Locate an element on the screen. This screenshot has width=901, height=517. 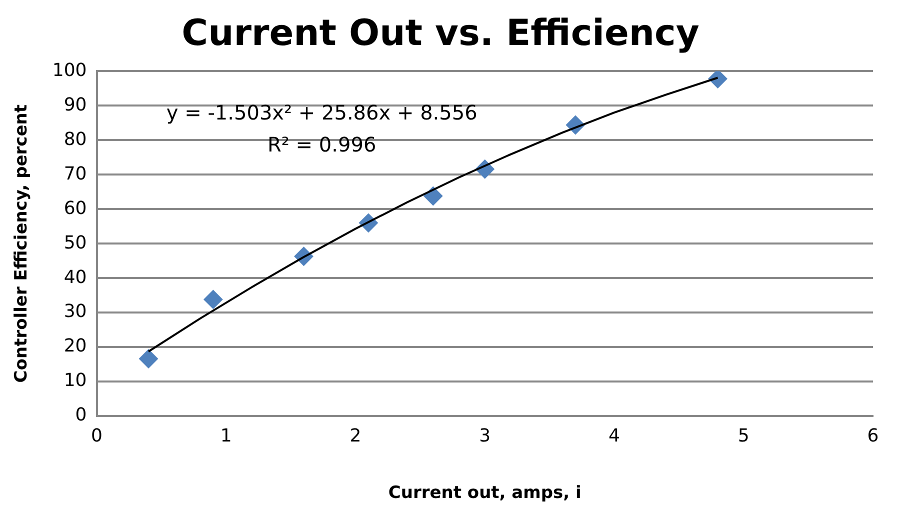
x-tick-label: 5 is located at coordinates (744, 435).